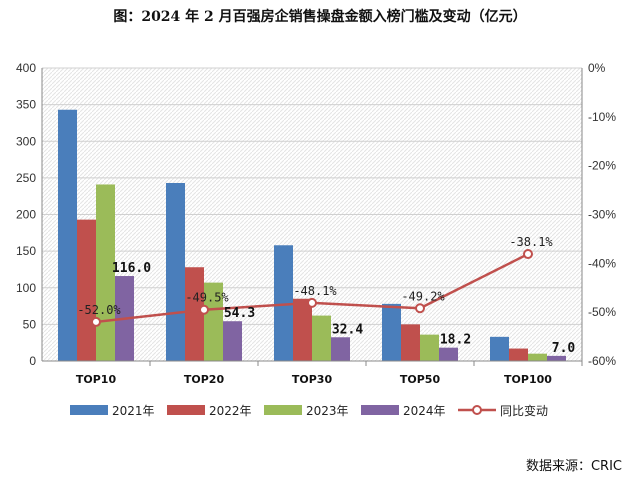  What do you see at coordinates (239, 313) in the screenshot?
I see `bar-value-label: 54.3` at bounding box center [239, 313].